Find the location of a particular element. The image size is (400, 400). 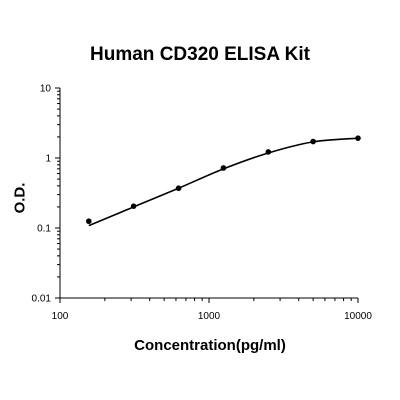

y-tick-label: 10 is located at coordinates (46, 89).